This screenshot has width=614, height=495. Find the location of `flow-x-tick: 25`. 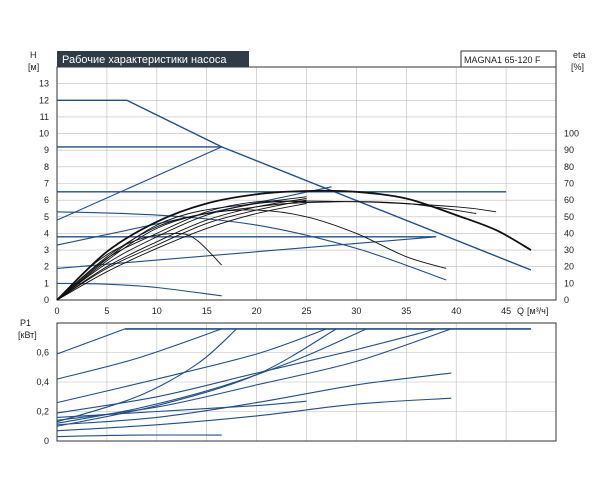

flow-x-tick: 25 is located at coordinates (306, 311).